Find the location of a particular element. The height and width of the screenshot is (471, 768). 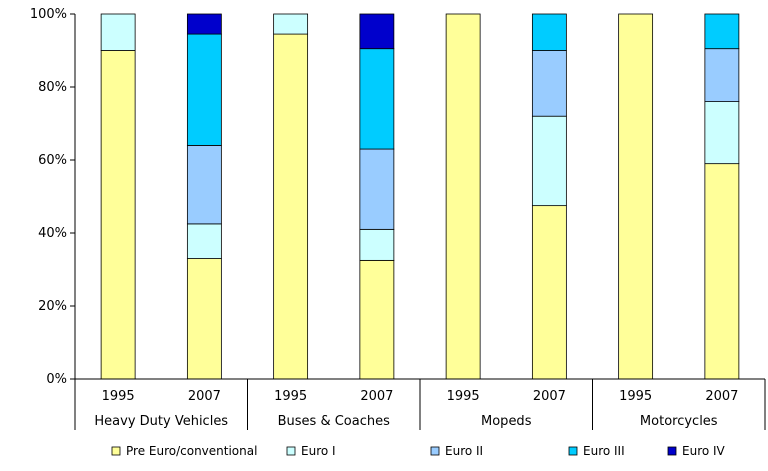

group-label: Buses & Coaches is located at coordinates (334, 421).